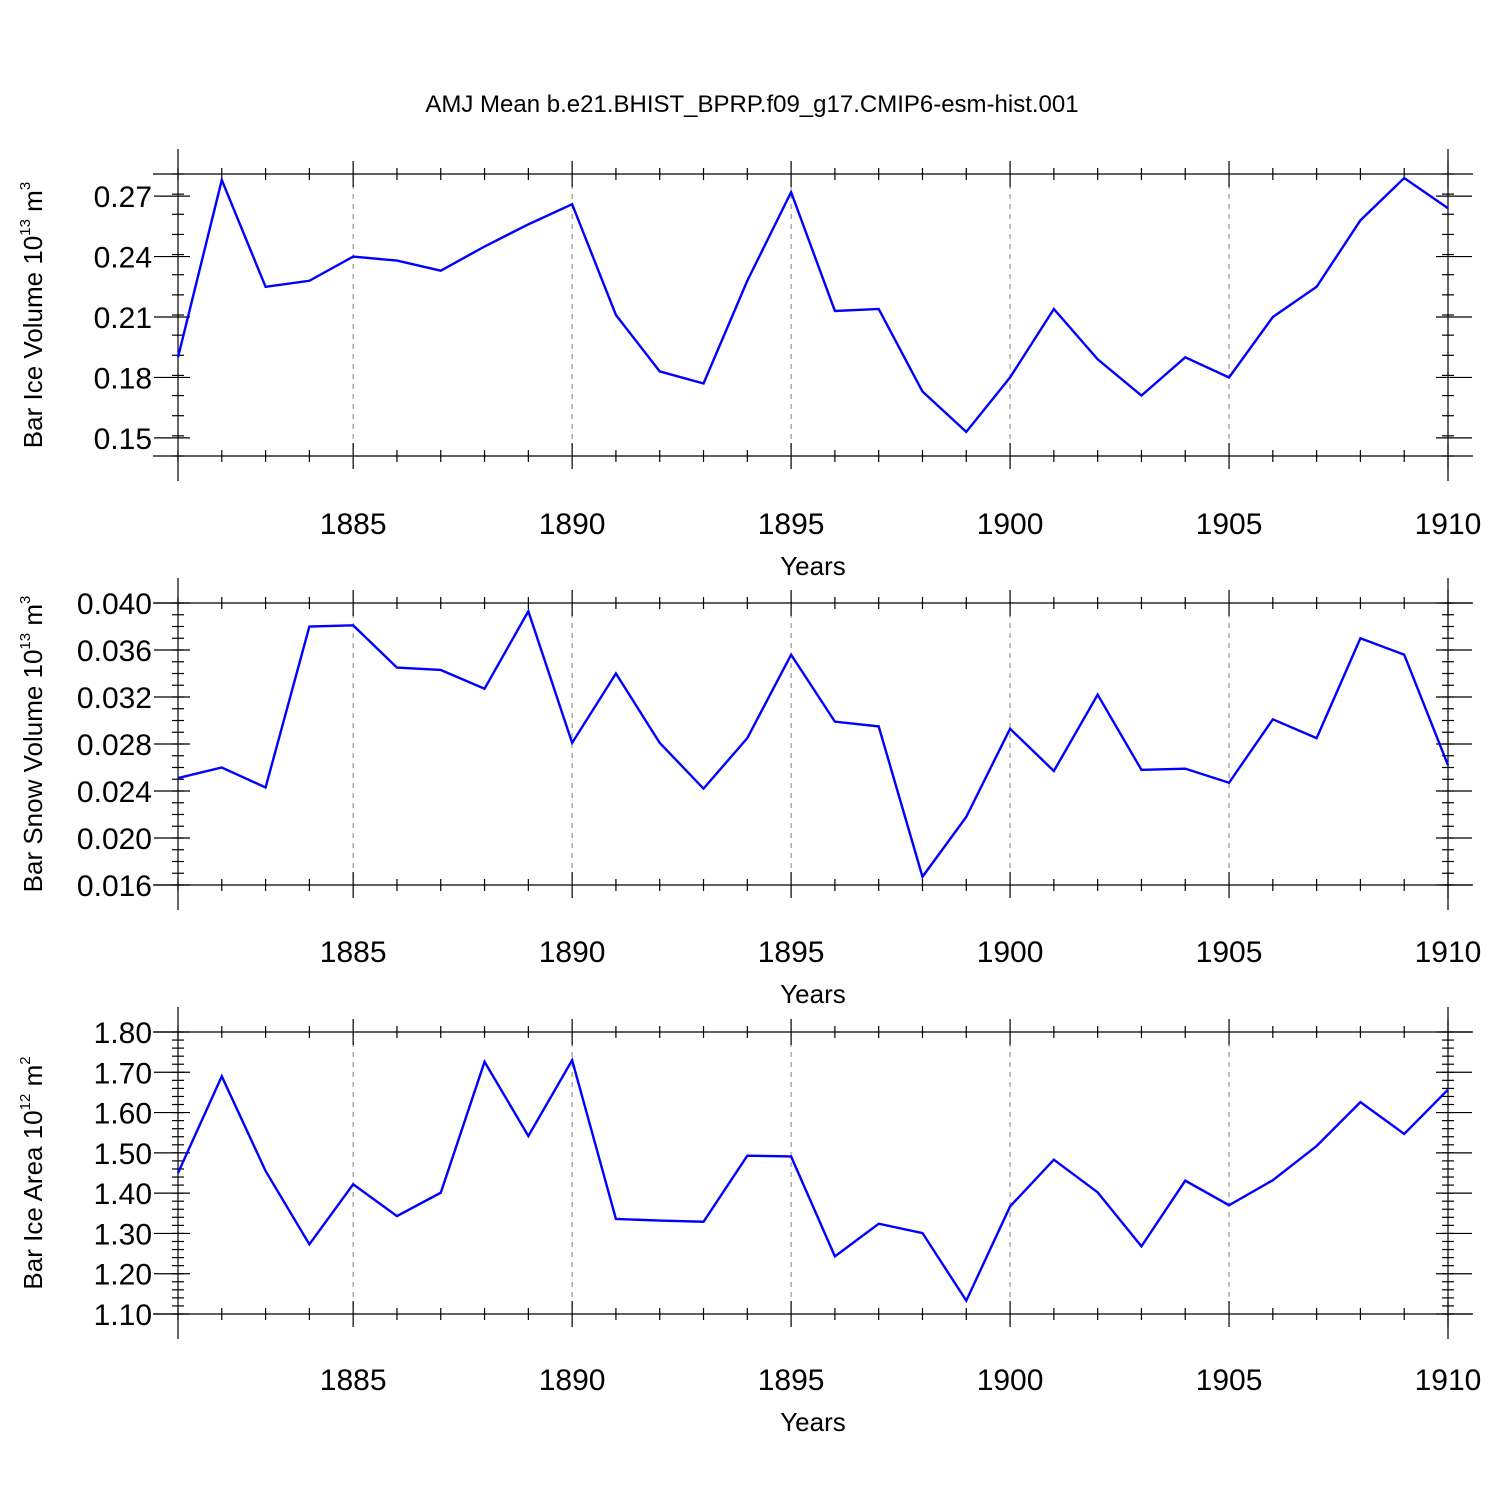 The image size is (1500, 1500). What do you see at coordinates (123, 258) in the screenshot?
I see `y-tick-label: 0.24` at bounding box center [123, 258].